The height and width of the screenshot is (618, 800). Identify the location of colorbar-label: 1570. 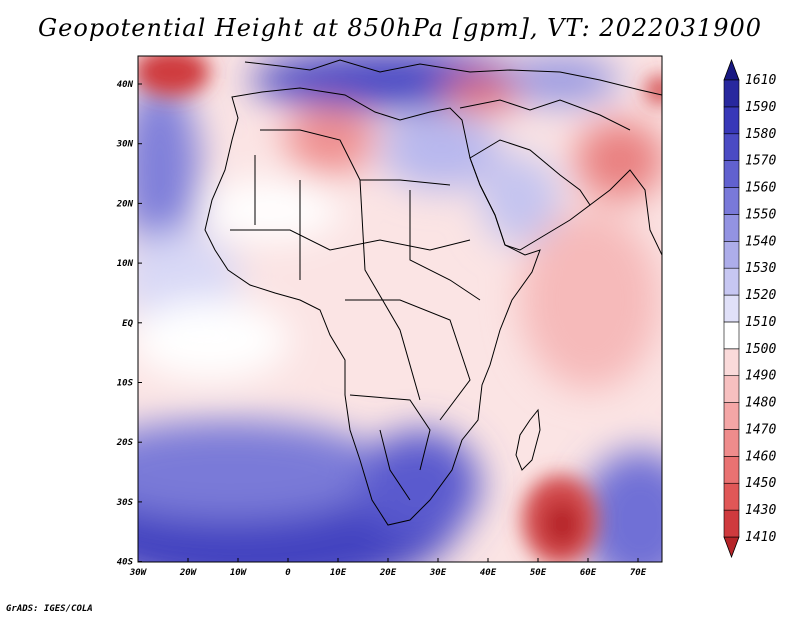
(760, 161).